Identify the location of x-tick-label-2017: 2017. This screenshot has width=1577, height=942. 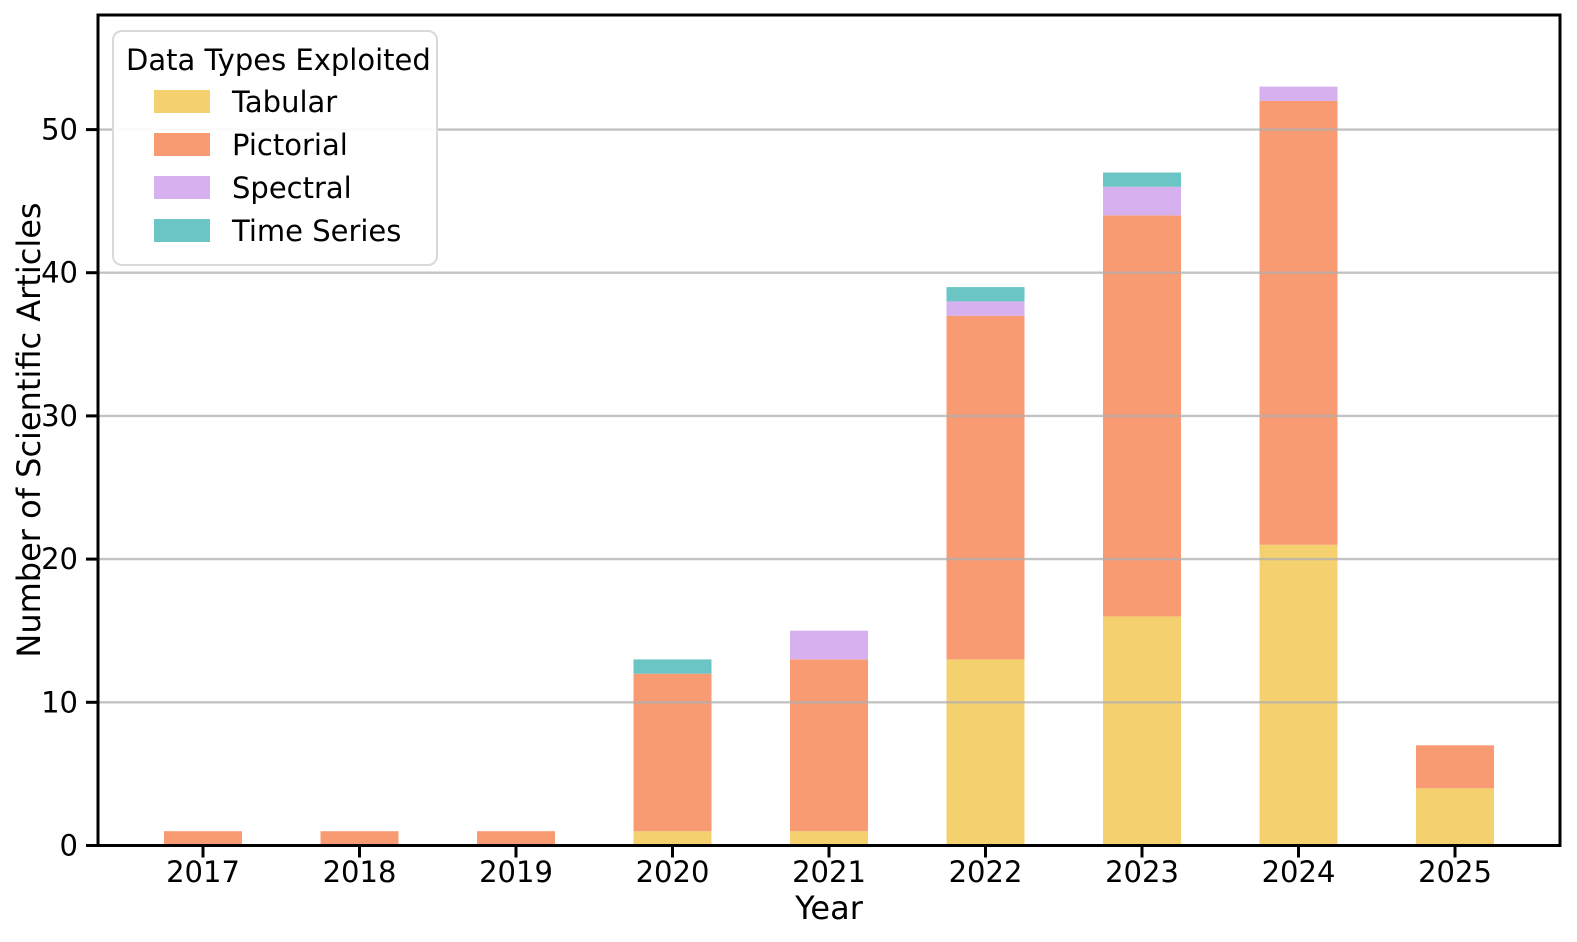
(203, 872).